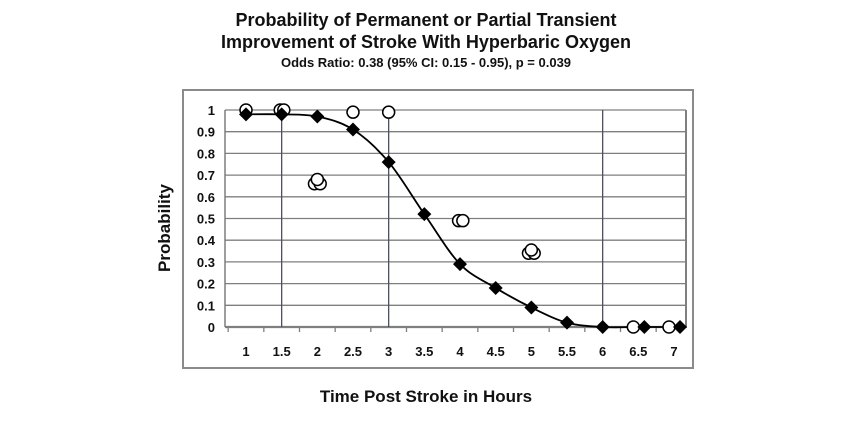 The width and height of the screenshot is (852, 424). What do you see at coordinates (353, 351) in the screenshot?
I see `x-tick-label: 2.5` at bounding box center [353, 351].